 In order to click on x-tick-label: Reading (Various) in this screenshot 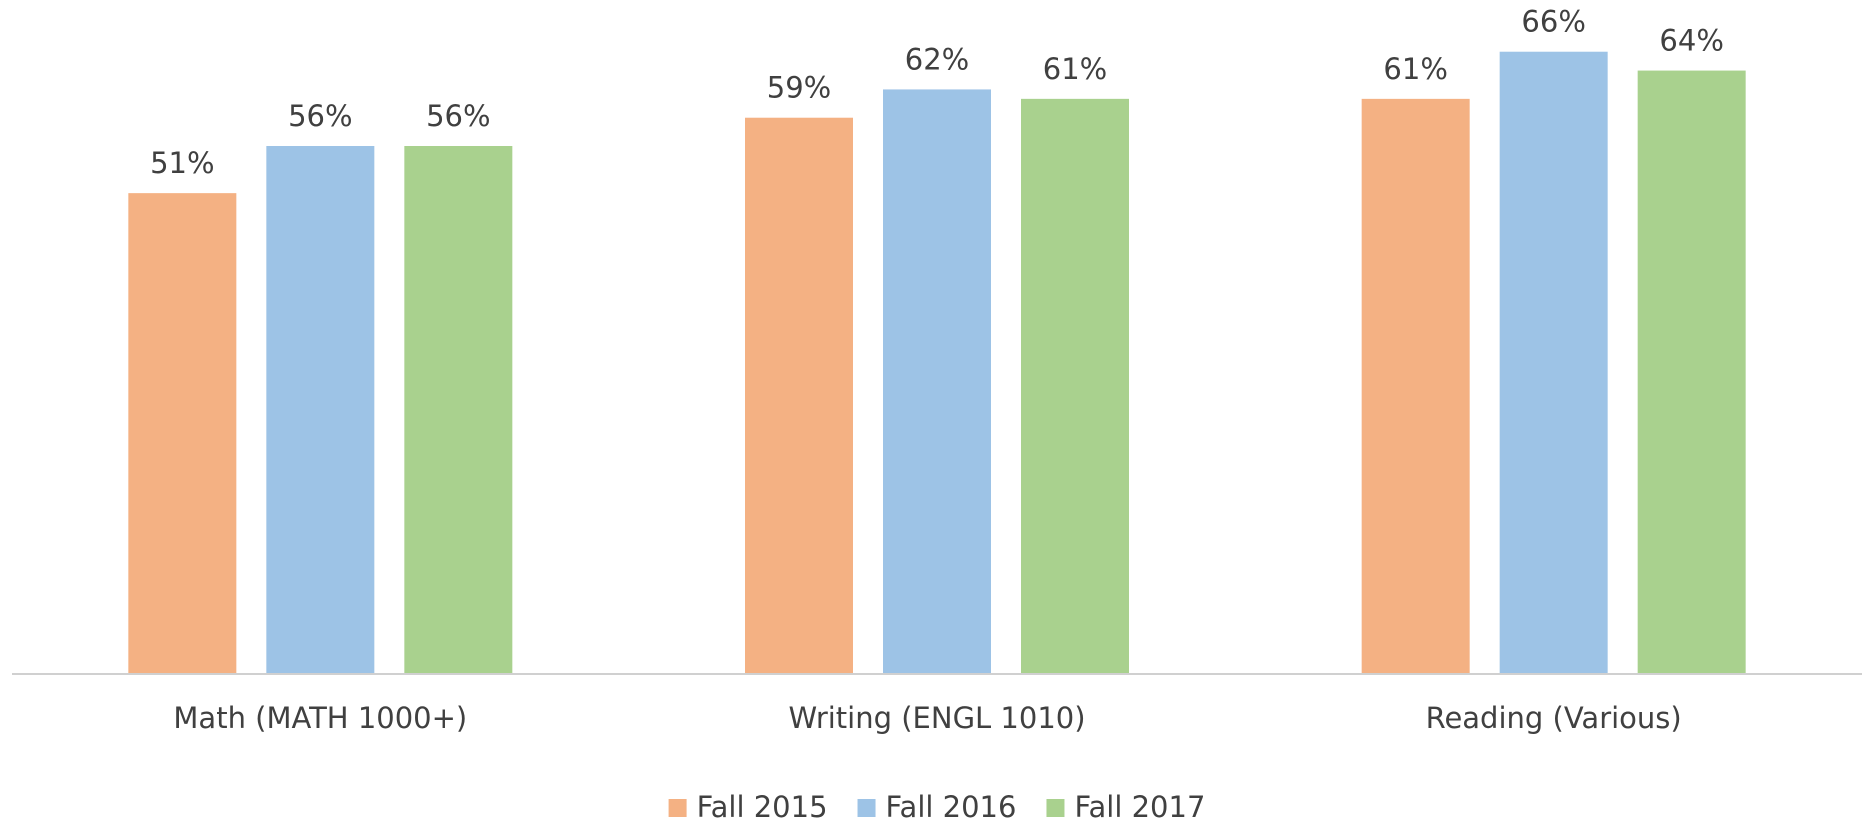, I will do `click(1554, 718)`.